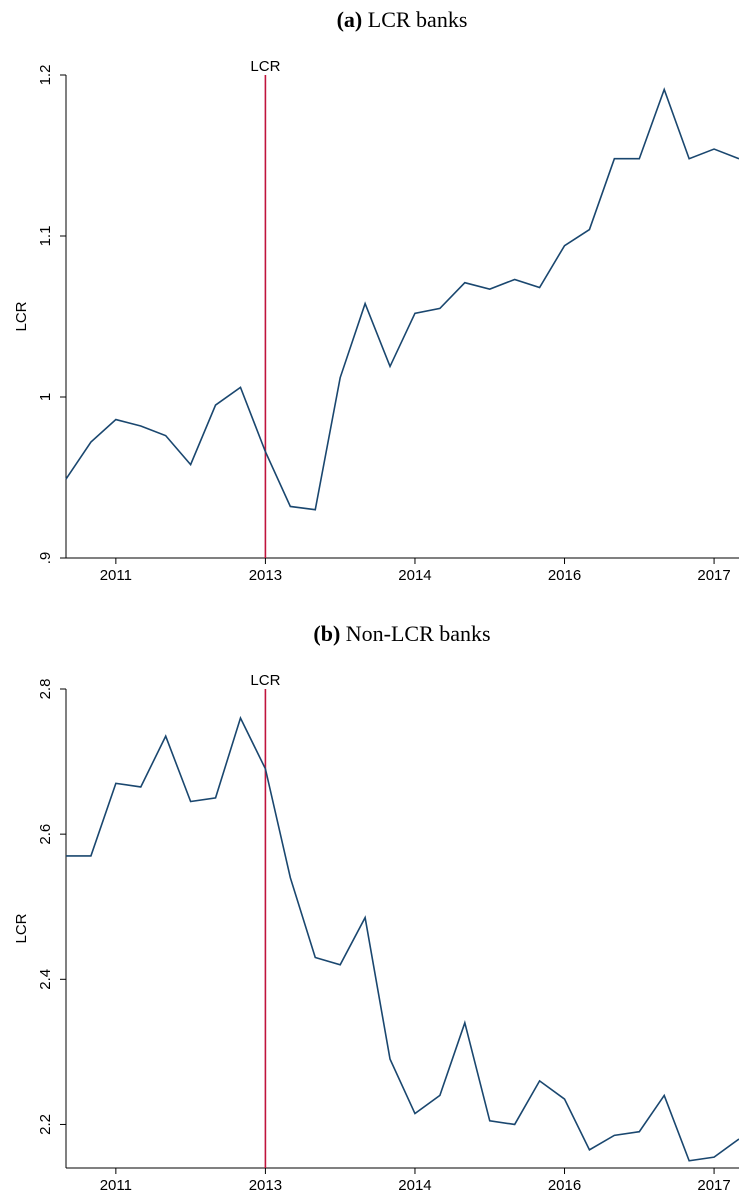 The image size is (739, 1202). I want to click on y-tick-label: 1.1, so click(45, 236).